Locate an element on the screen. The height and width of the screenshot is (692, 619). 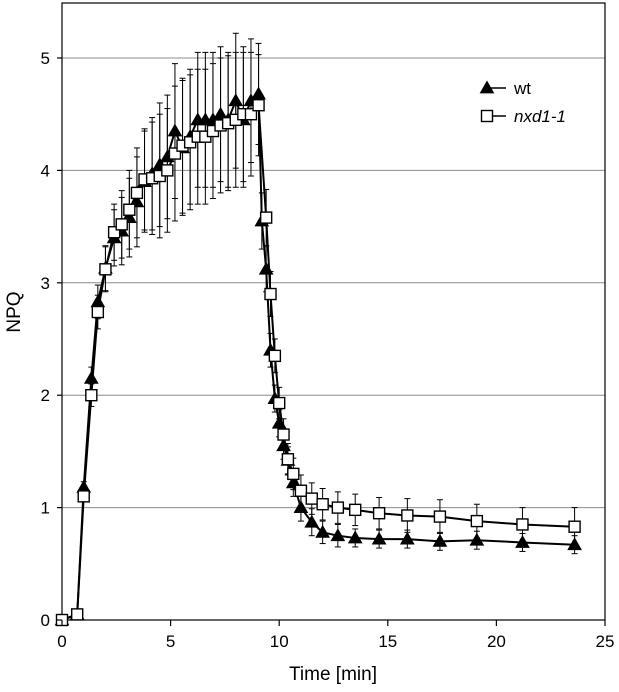
x-axis-label: Time [min] is located at coordinates (333, 674).